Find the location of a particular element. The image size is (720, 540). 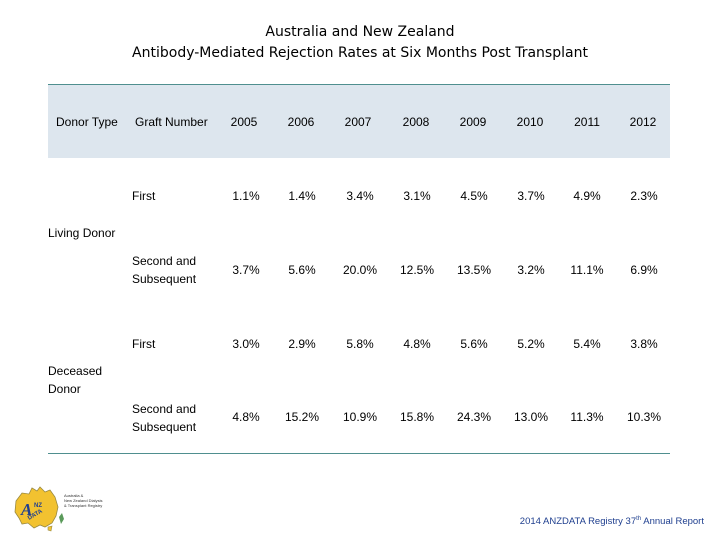

page-title: Australia and New Zealand is located at coordinates (360, 32).